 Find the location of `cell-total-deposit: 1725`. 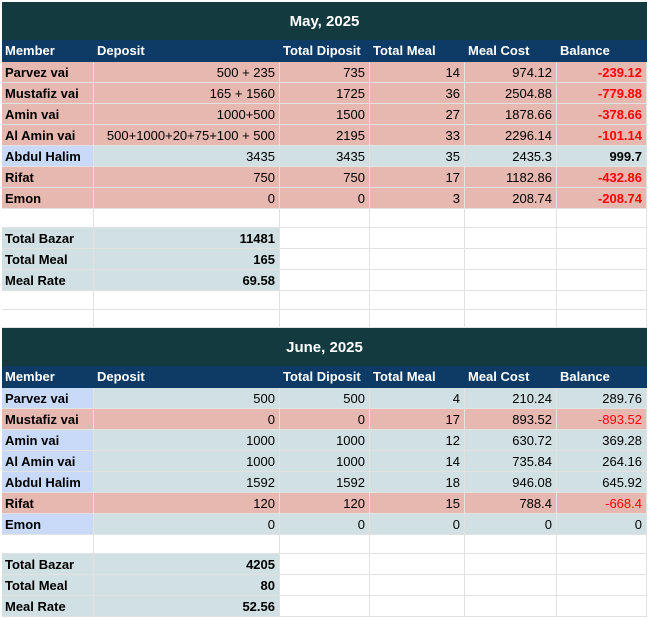

cell-total-deposit: 1725 is located at coordinates (325, 93).